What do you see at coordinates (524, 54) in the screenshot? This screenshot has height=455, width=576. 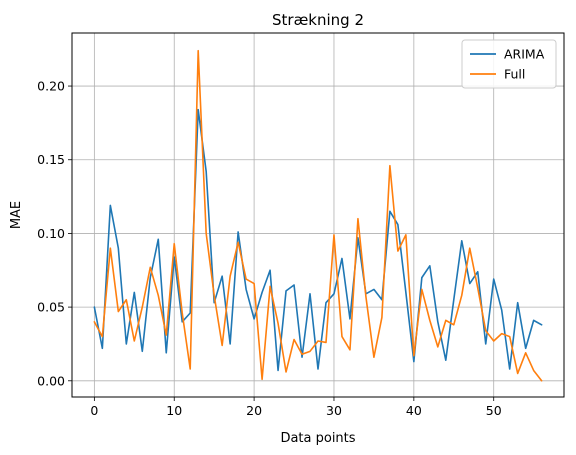 I see `legend-label-arima: ARIMA` at bounding box center [524, 54].